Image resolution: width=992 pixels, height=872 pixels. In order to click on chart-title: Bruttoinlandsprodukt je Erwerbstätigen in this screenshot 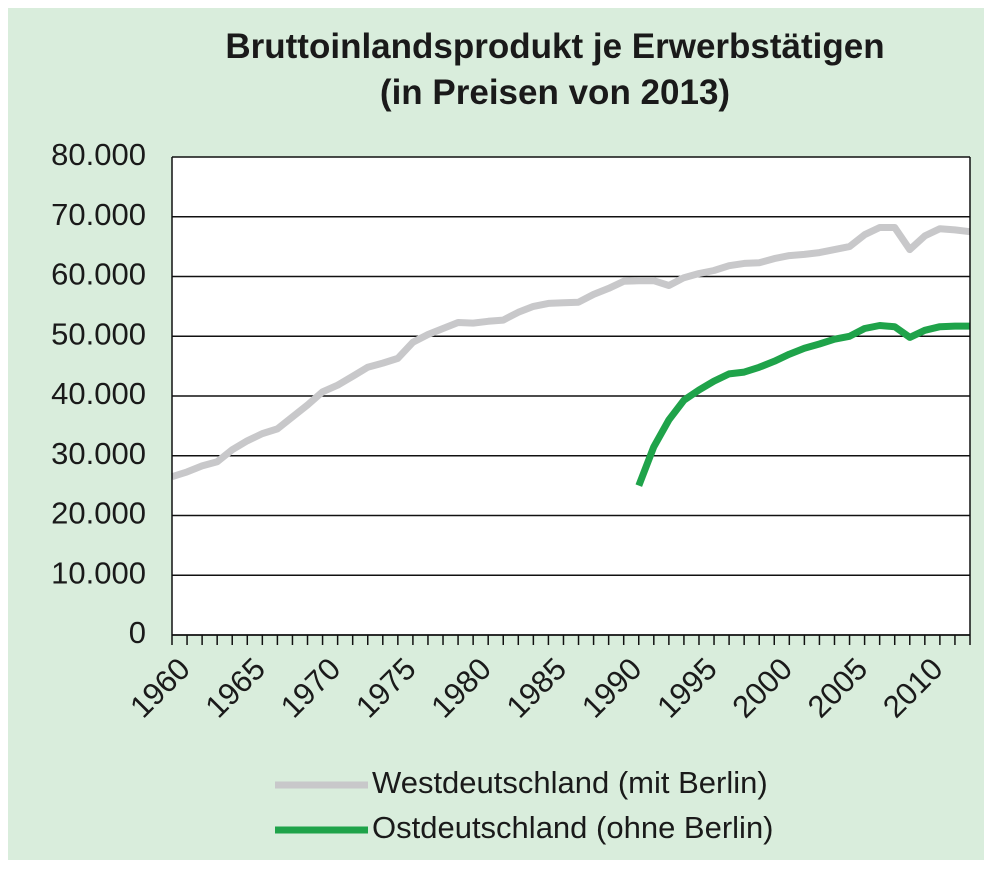, I will do `click(554, 46)`.